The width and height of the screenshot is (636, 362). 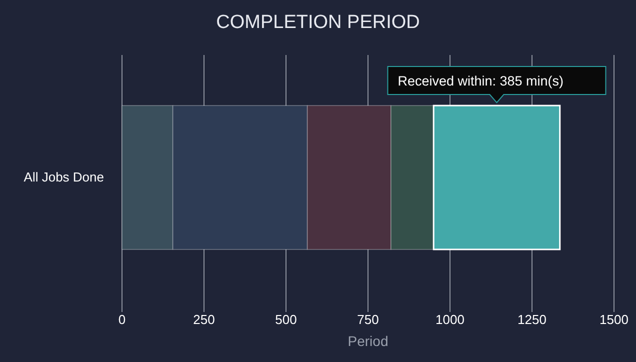 What do you see at coordinates (122, 319) in the screenshot?
I see `x-tick-label: 0` at bounding box center [122, 319].